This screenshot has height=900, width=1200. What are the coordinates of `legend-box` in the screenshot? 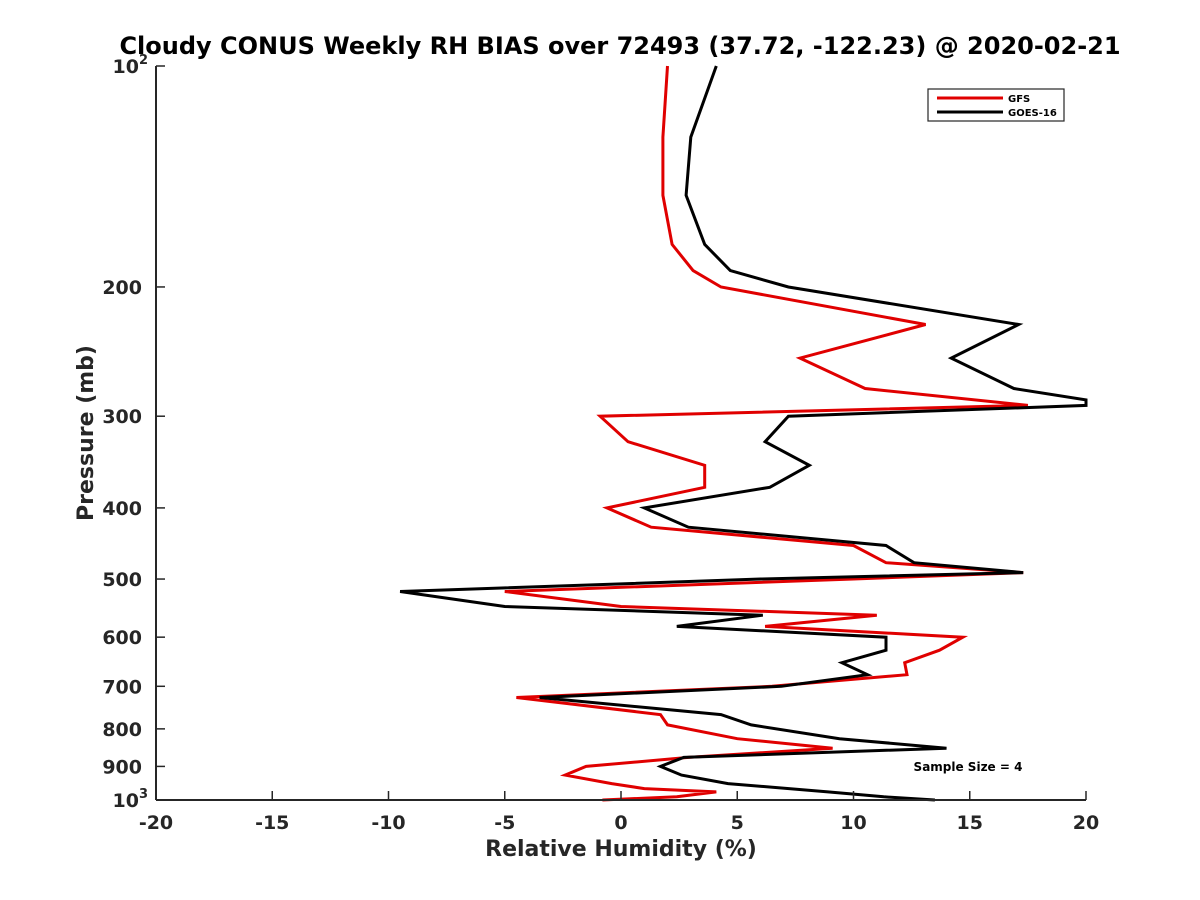 It's located at (996, 105).